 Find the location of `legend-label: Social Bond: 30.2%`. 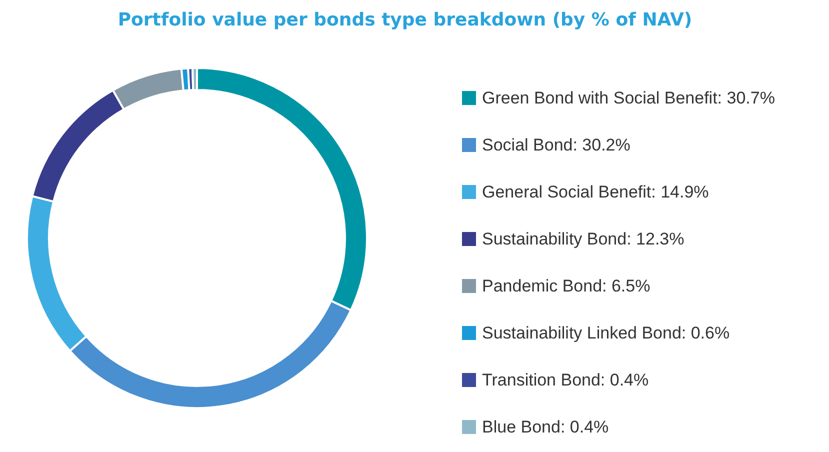

legend-label: Social Bond: 30.2% is located at coordinates (556, 145).